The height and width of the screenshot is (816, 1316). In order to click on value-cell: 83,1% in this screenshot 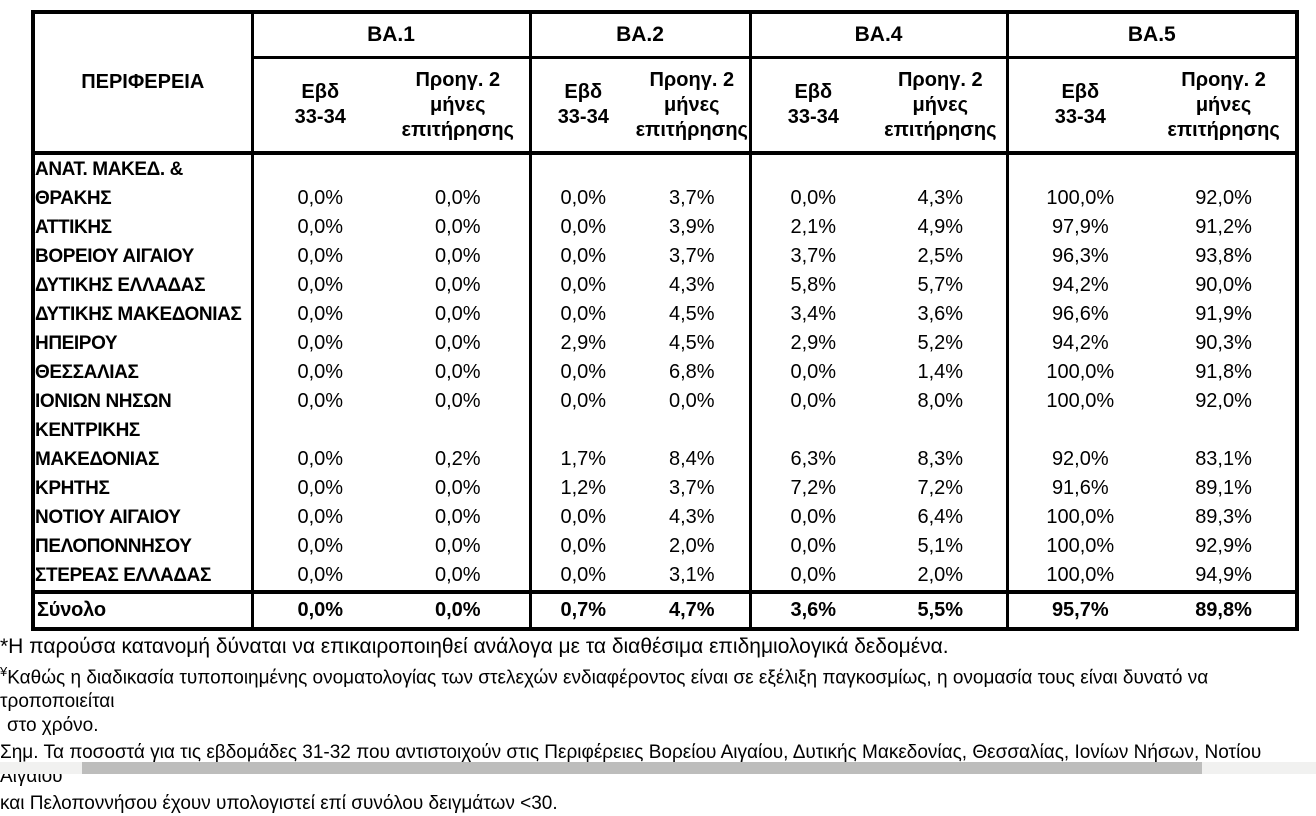, I will do `click(1223, 459)`.